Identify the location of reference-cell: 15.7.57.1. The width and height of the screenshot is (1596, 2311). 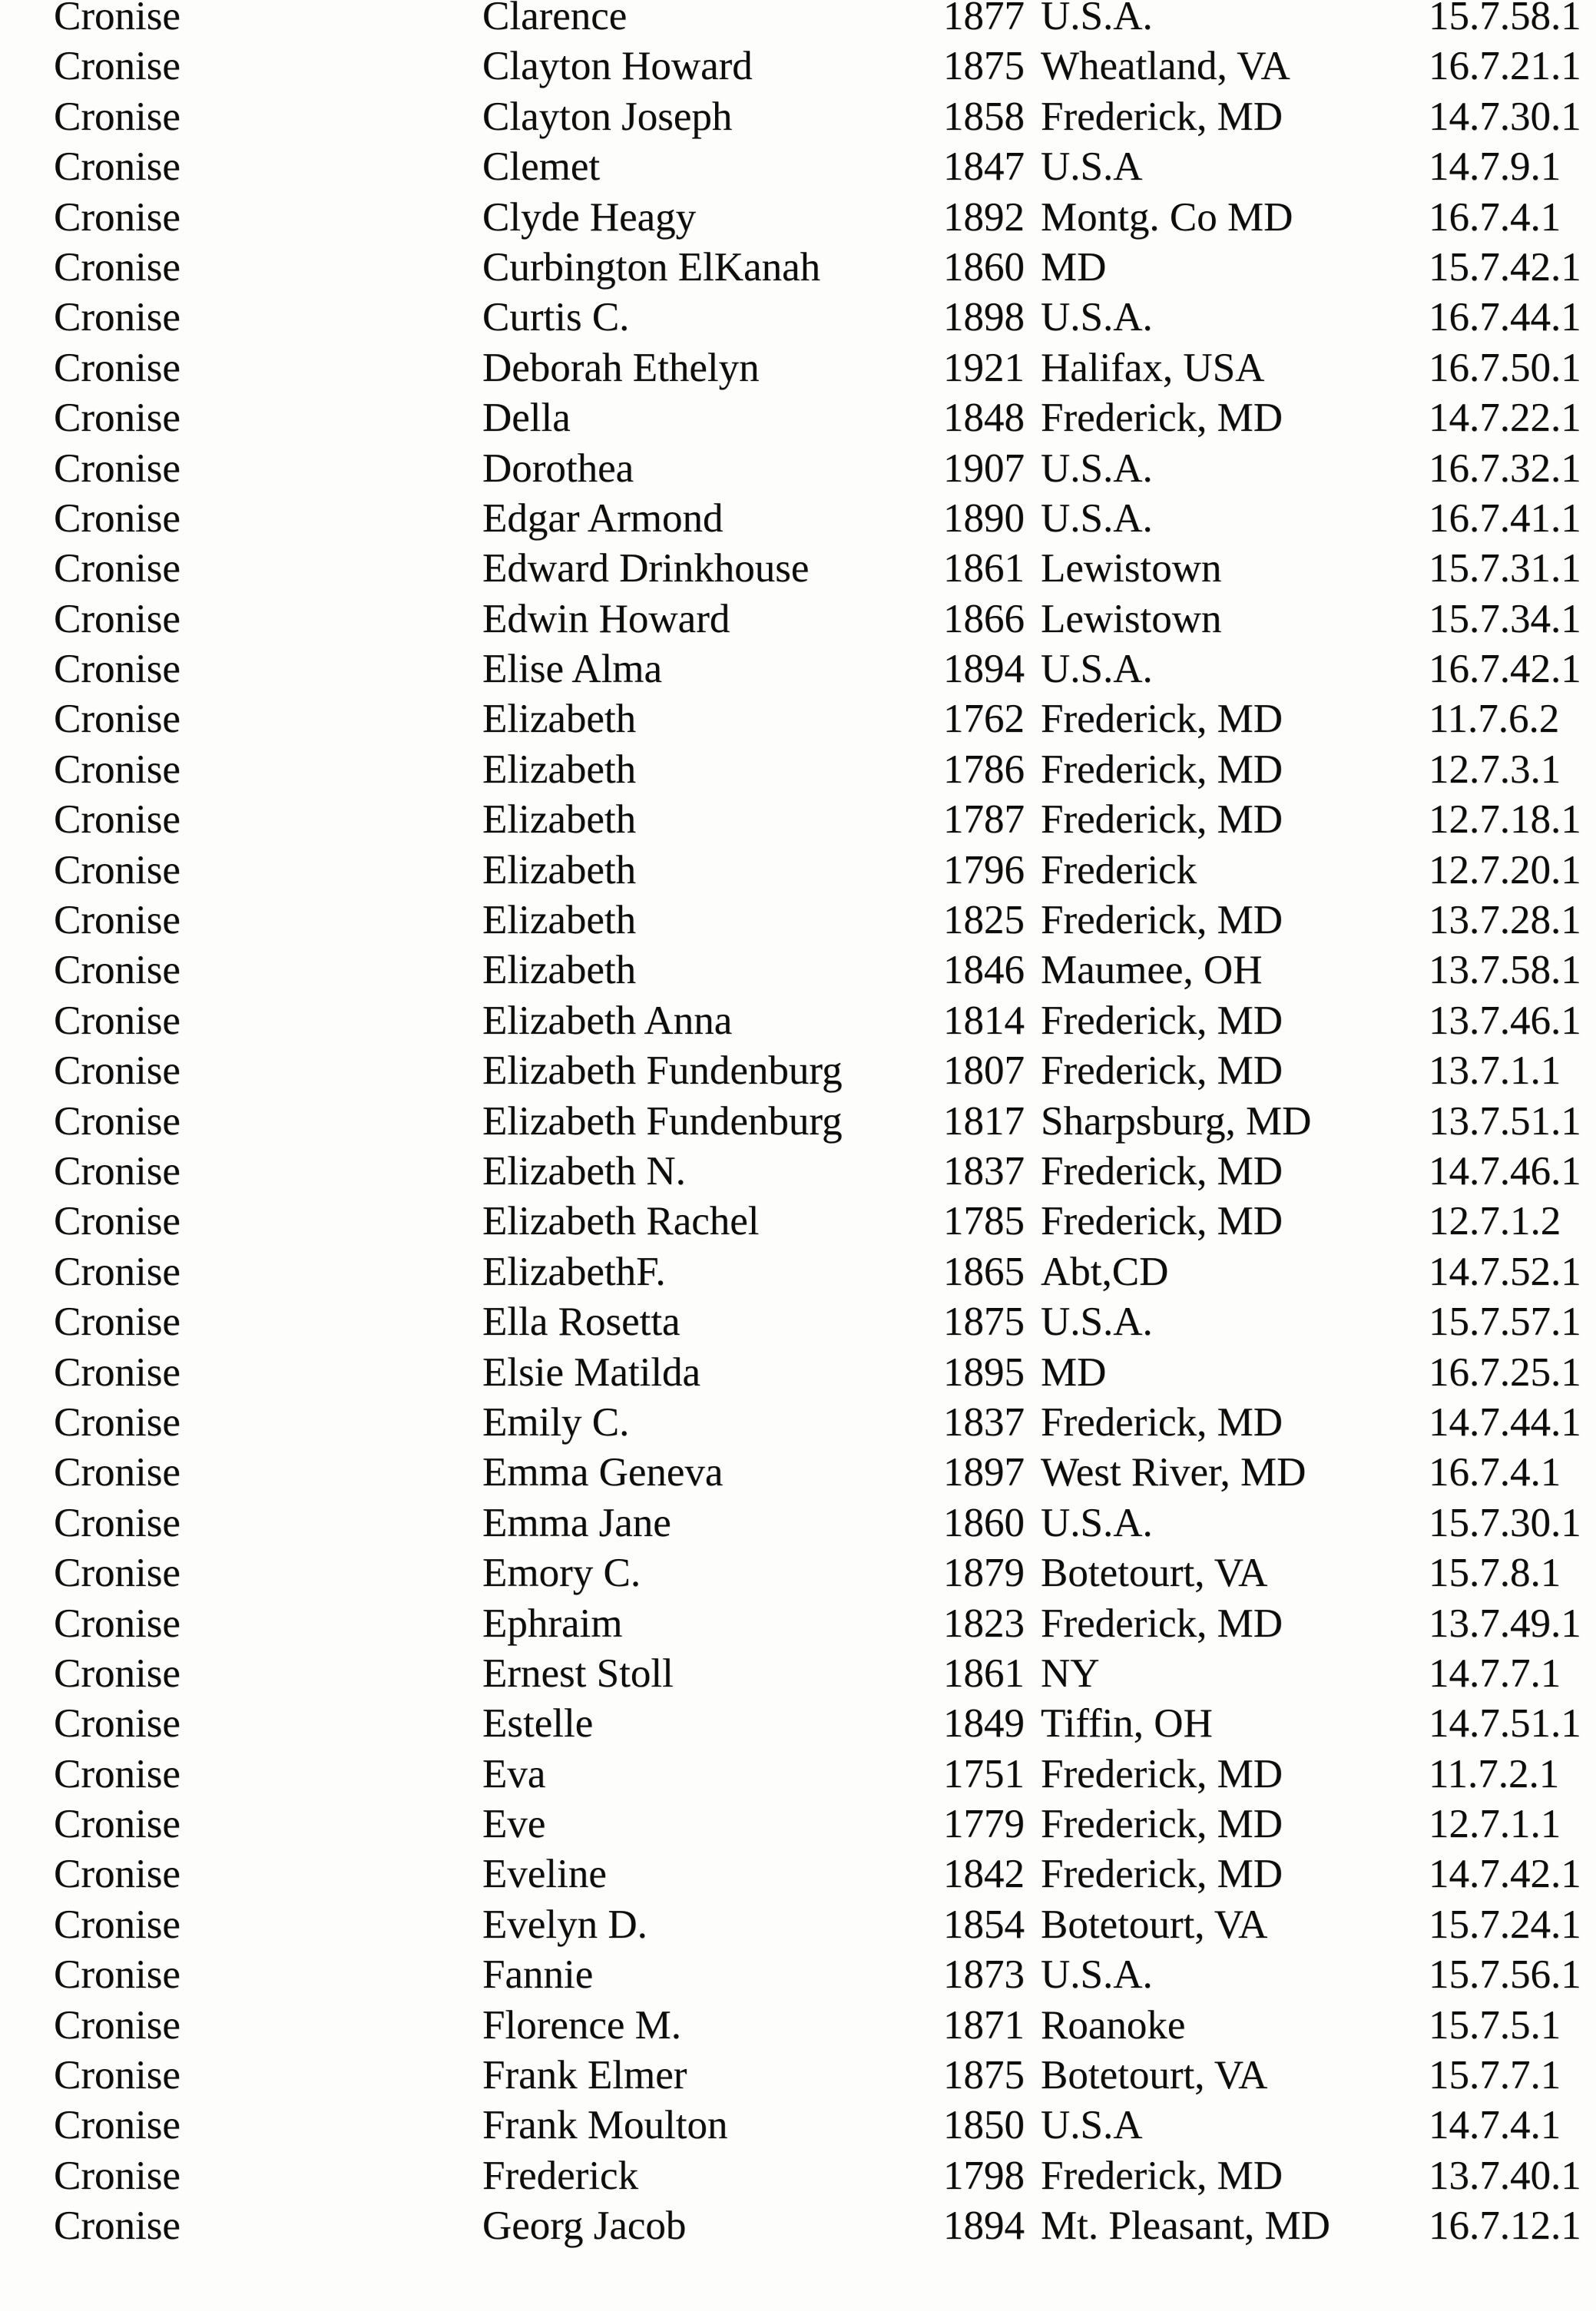
(1505, 1322).